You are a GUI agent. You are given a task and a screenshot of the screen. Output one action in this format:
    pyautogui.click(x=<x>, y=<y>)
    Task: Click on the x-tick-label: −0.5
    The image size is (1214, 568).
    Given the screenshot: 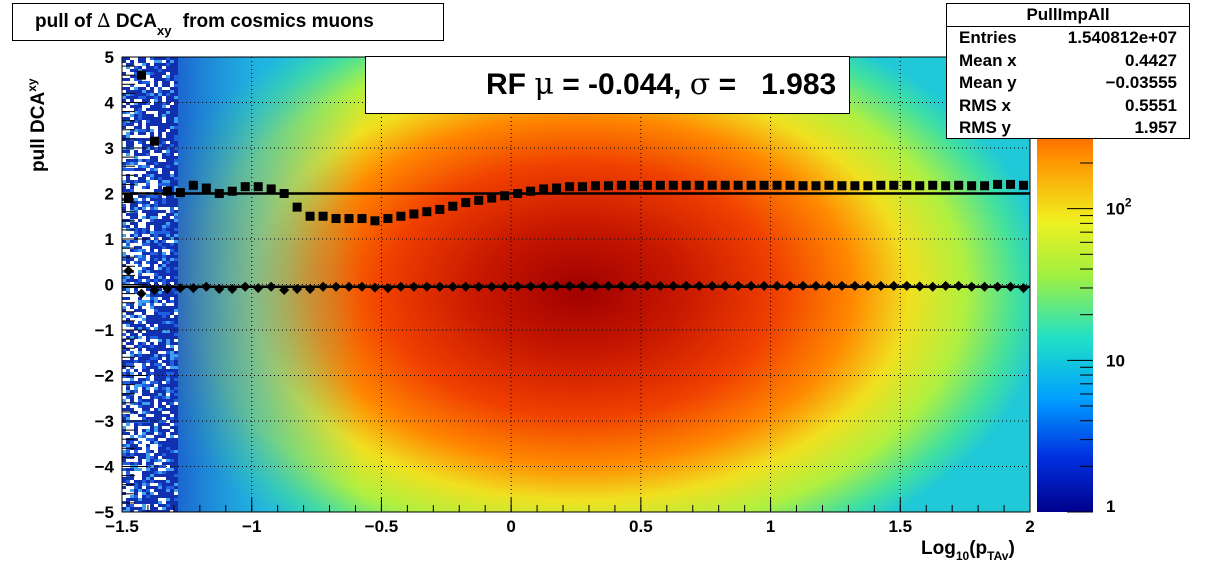 What is the action you would take?
    pyautogui.click(x=382, y=526)
    